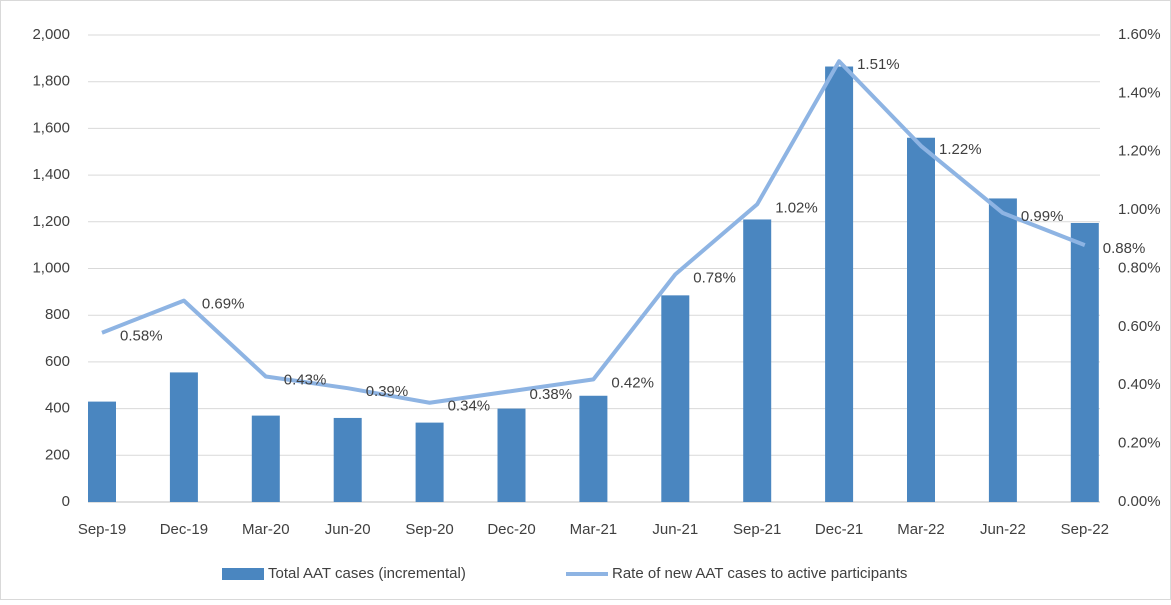  I want to click on y-tick-label: 800, so click(57, 314).